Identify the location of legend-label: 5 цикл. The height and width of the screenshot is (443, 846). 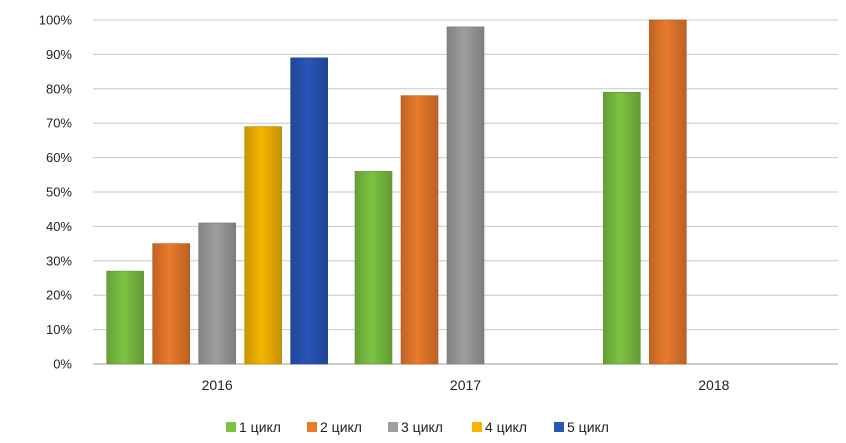
(588, 427).